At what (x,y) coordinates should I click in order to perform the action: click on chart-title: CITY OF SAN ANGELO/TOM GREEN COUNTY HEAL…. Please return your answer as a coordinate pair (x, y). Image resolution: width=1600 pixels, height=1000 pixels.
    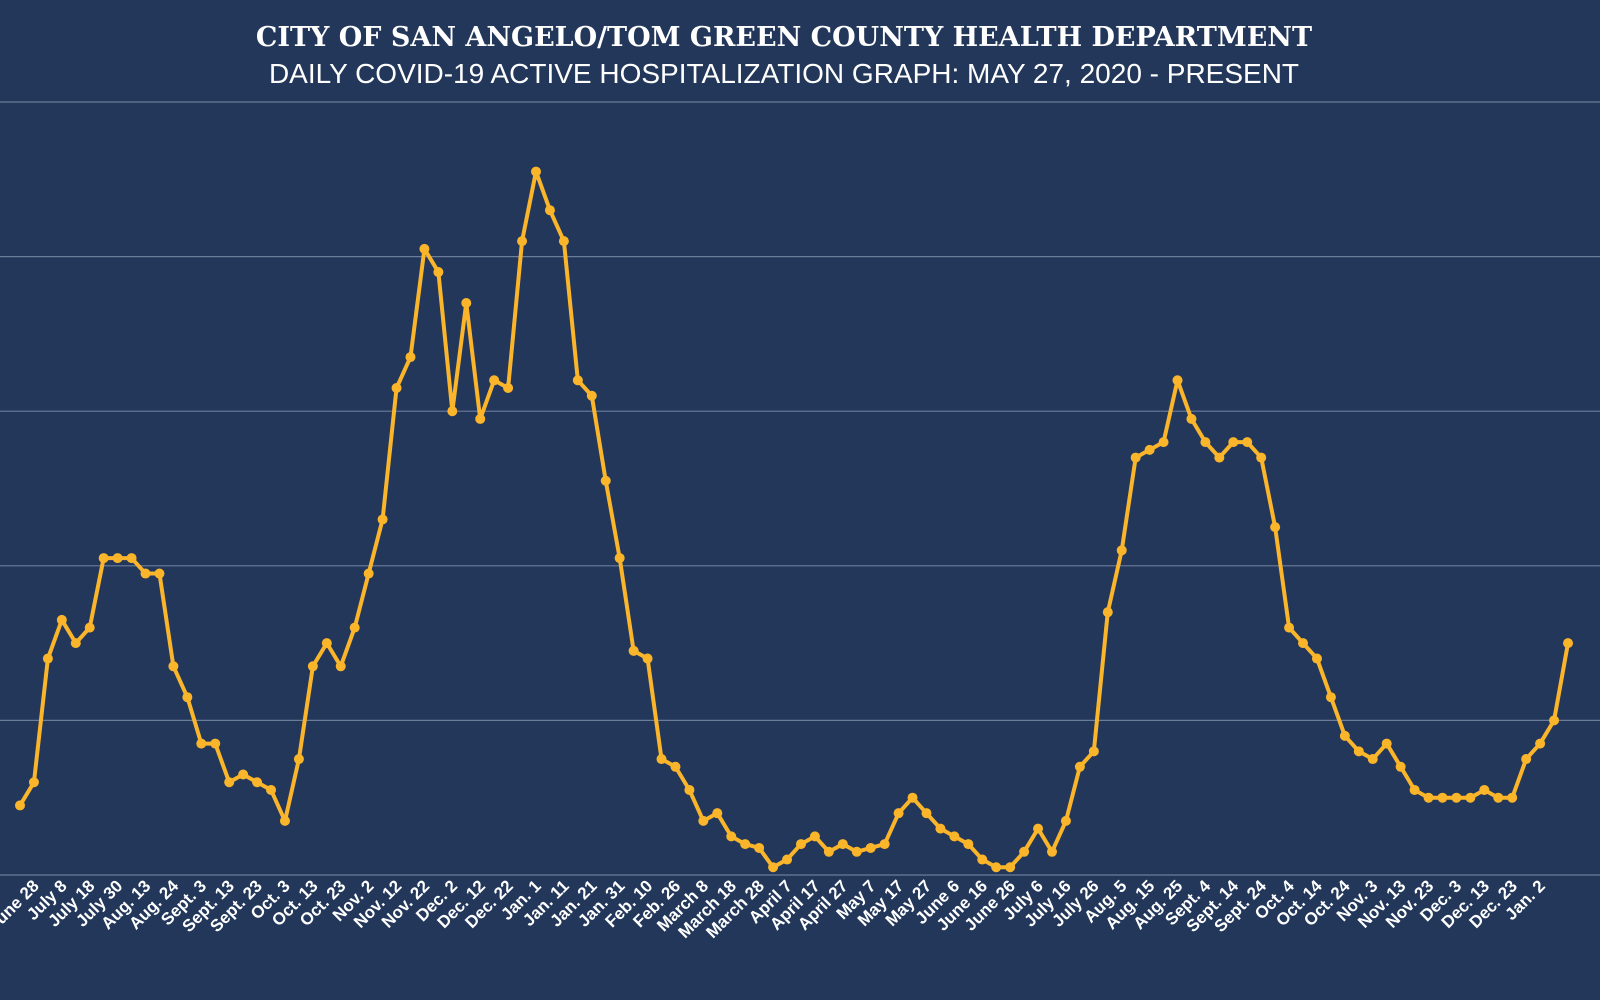
    Looking at the image, I should click on (784, 37).